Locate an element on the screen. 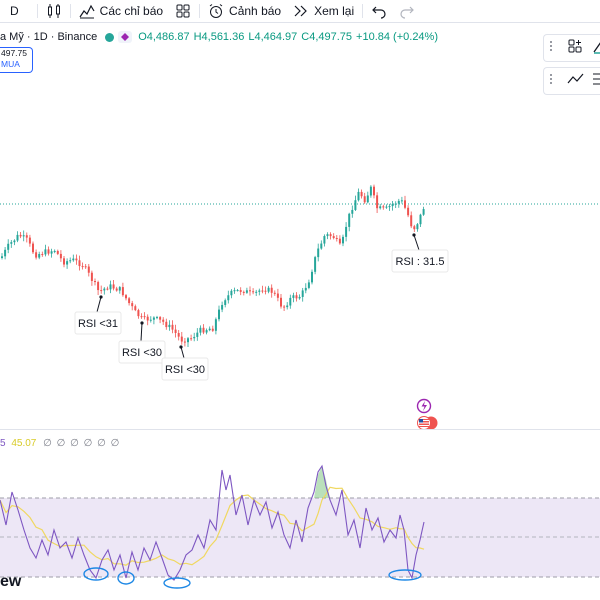 This screenshot has width=600, height=600. annotation-rsi-2-text: RSI <30 is located at coordinates (142, 353).